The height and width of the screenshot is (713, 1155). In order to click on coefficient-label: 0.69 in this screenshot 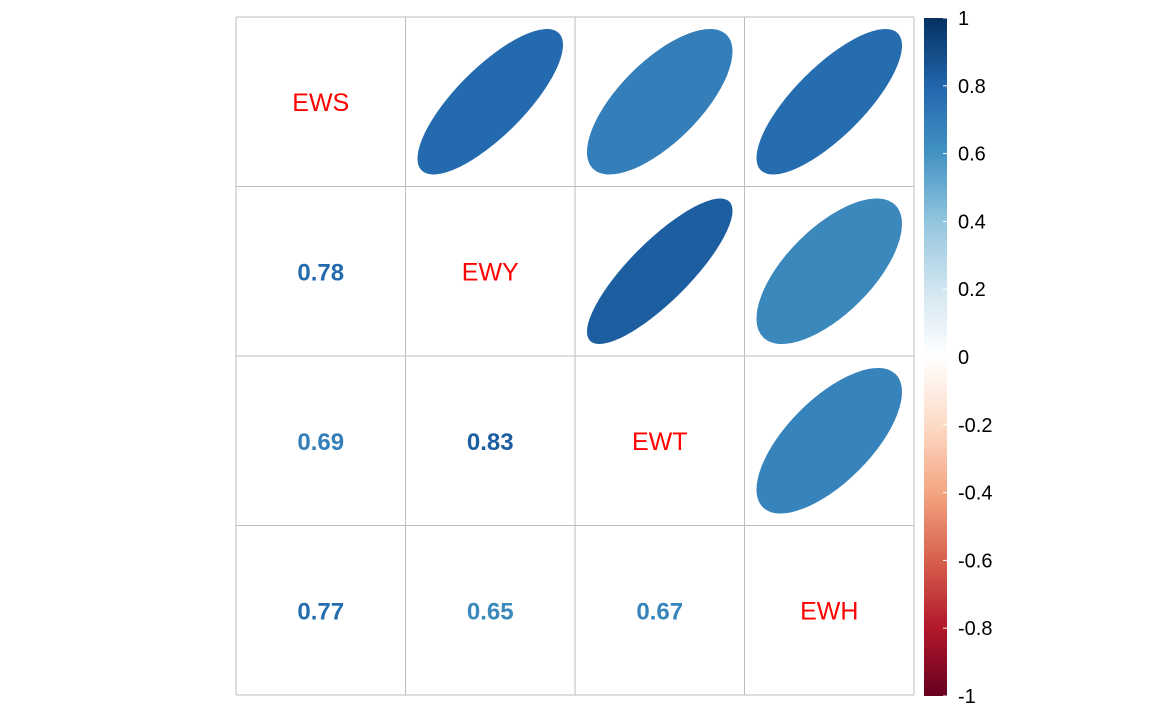, I will do `click(320, 442)`.